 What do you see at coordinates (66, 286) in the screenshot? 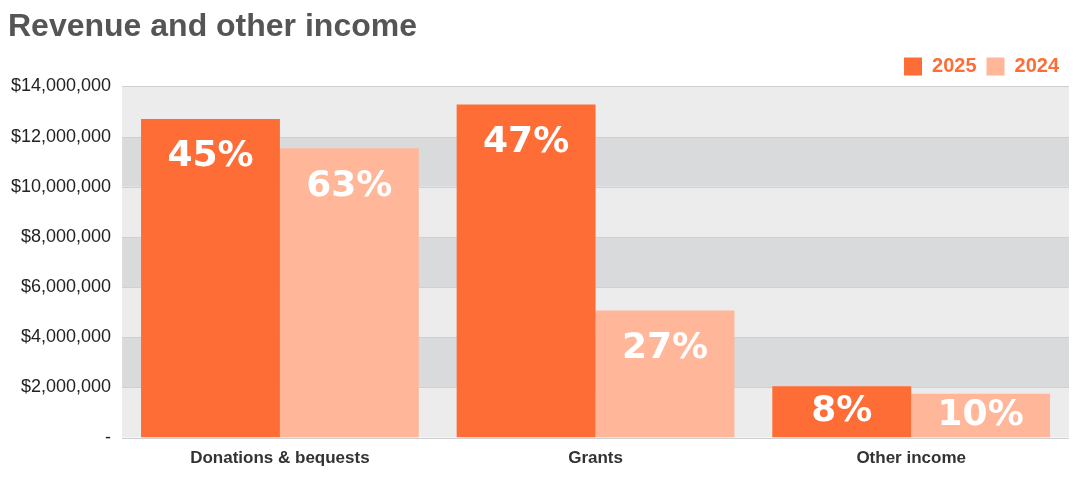
I see `y-tick-label: $6,000,000` at bounding box center [66, 286].